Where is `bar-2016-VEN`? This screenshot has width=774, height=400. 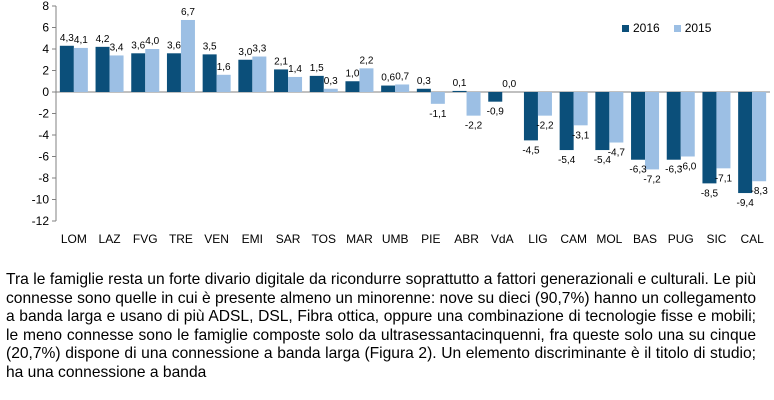
bar-2016-VEN is located at coordinates (209, 73).